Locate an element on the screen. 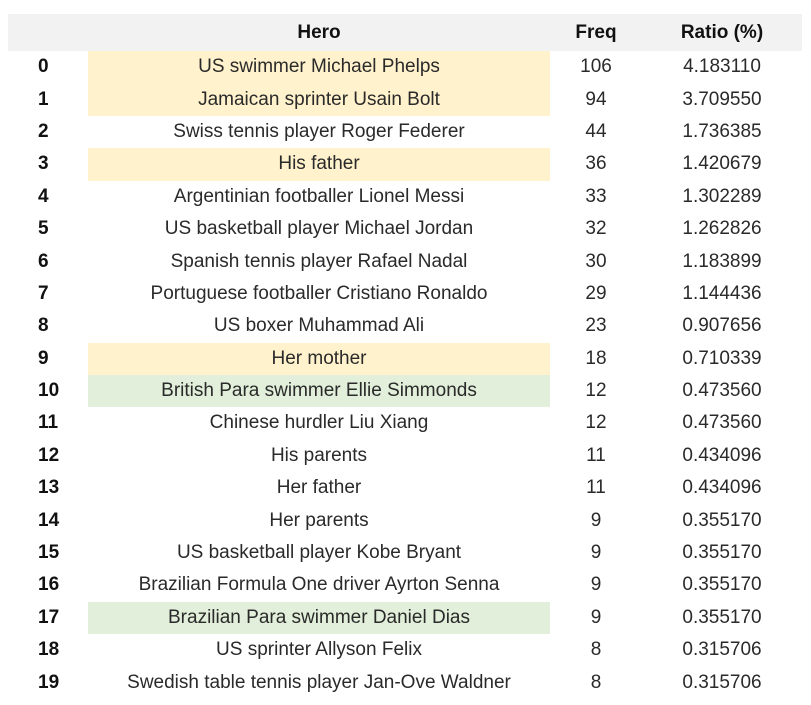  table-row: 9 Her mother 18 0.710339 is located at coordinates (405, 358).